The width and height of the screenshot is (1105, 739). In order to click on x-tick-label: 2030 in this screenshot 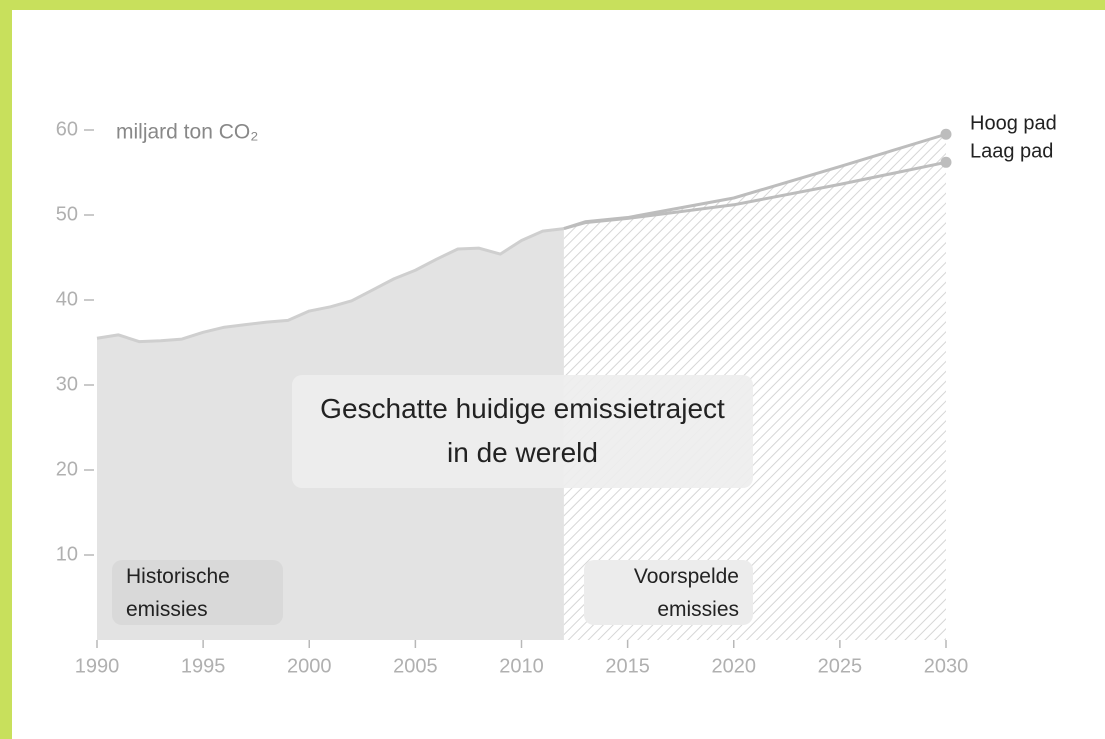, I will do `click(946, 666)`.